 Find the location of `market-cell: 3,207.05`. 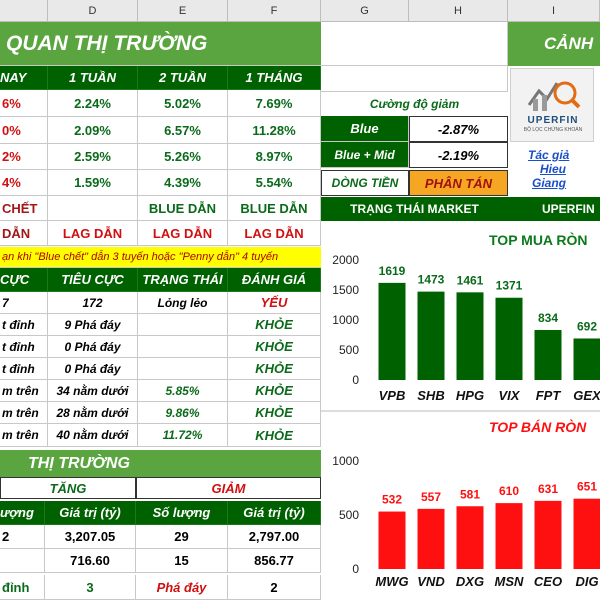

market-cell: 3,207.05 is located at coordinates (90, 537).